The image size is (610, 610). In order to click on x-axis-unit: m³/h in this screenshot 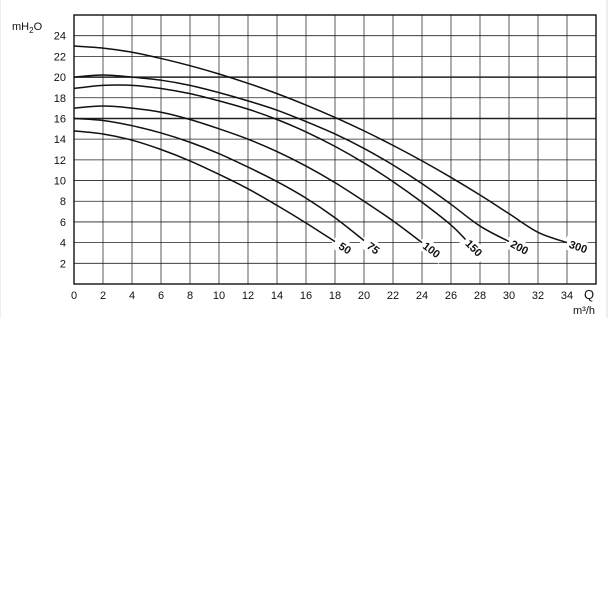, I will do `click(584, 311)`.